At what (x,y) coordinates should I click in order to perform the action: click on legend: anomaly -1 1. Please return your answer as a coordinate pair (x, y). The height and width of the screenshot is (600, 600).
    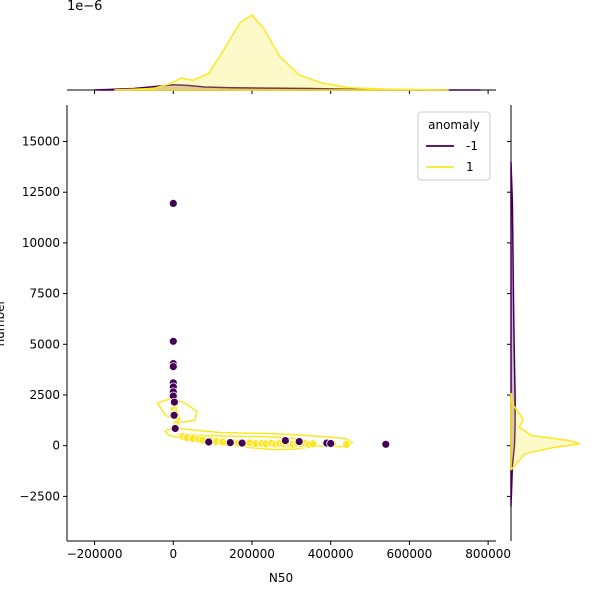
    Looking at the image, I should click on (454, 146).